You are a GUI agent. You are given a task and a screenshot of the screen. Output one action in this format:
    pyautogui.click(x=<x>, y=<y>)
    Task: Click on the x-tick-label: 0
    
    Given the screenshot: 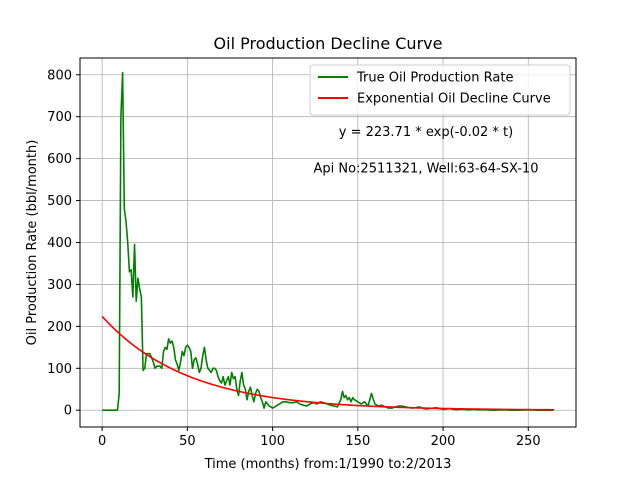 What is the action you would take?
    pyautogui.click(x=102, y=441)
    